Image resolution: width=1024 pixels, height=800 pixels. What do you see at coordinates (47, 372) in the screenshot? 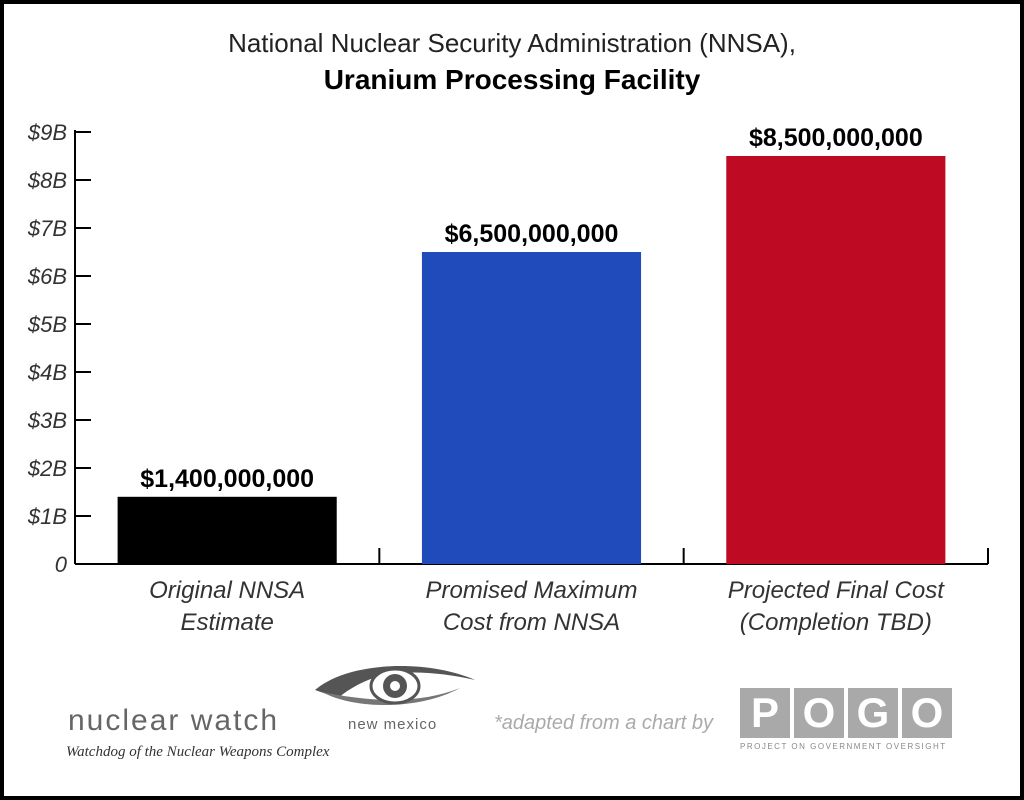
I see `y-tick-label: $4B` at bounding box center [47, 372].